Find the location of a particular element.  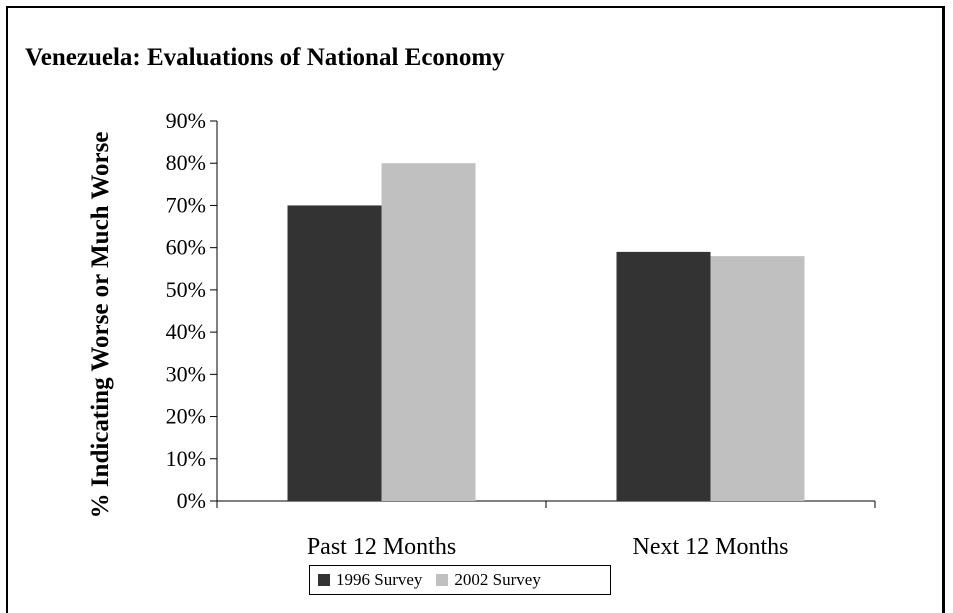

x-category-label: Next 12 Months is located at coordinates (711, 547).